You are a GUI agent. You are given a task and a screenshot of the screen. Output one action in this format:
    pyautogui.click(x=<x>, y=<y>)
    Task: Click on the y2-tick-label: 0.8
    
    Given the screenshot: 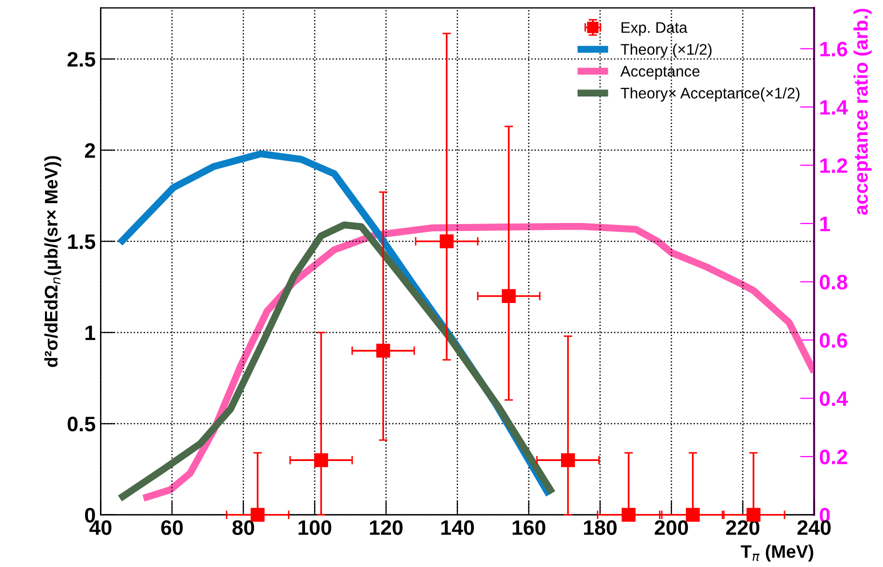 What is the action you would take?
    pyautogui.click(x=834, y=282)
    